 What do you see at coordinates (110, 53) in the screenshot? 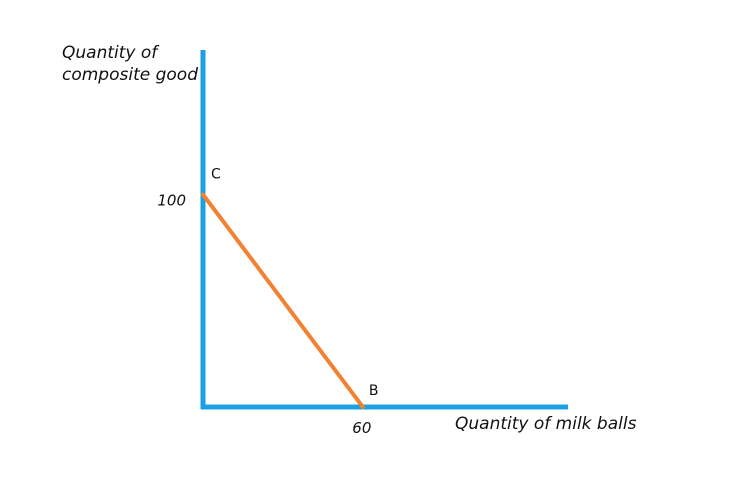
I see `y-axis-label-line-1: Quantity of` at bounding box center [110, 53].